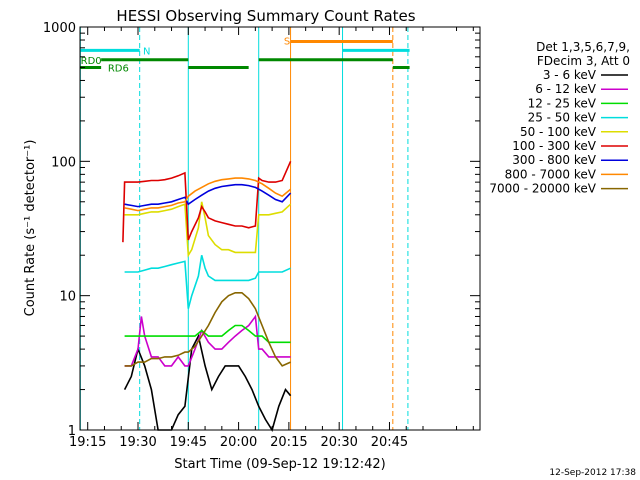  What do you see at coordinates (583, 61) in the screenshot?
I see `legend-header-line-2: FDecim 3, Att 0` at bounding box center [583, 61].